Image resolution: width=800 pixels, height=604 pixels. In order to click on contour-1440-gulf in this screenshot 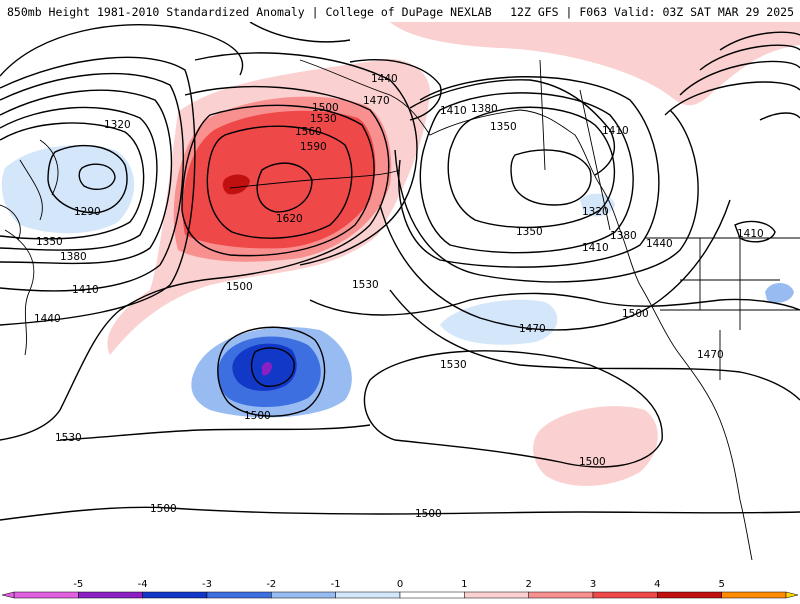, I will do `click(395, 90)`.